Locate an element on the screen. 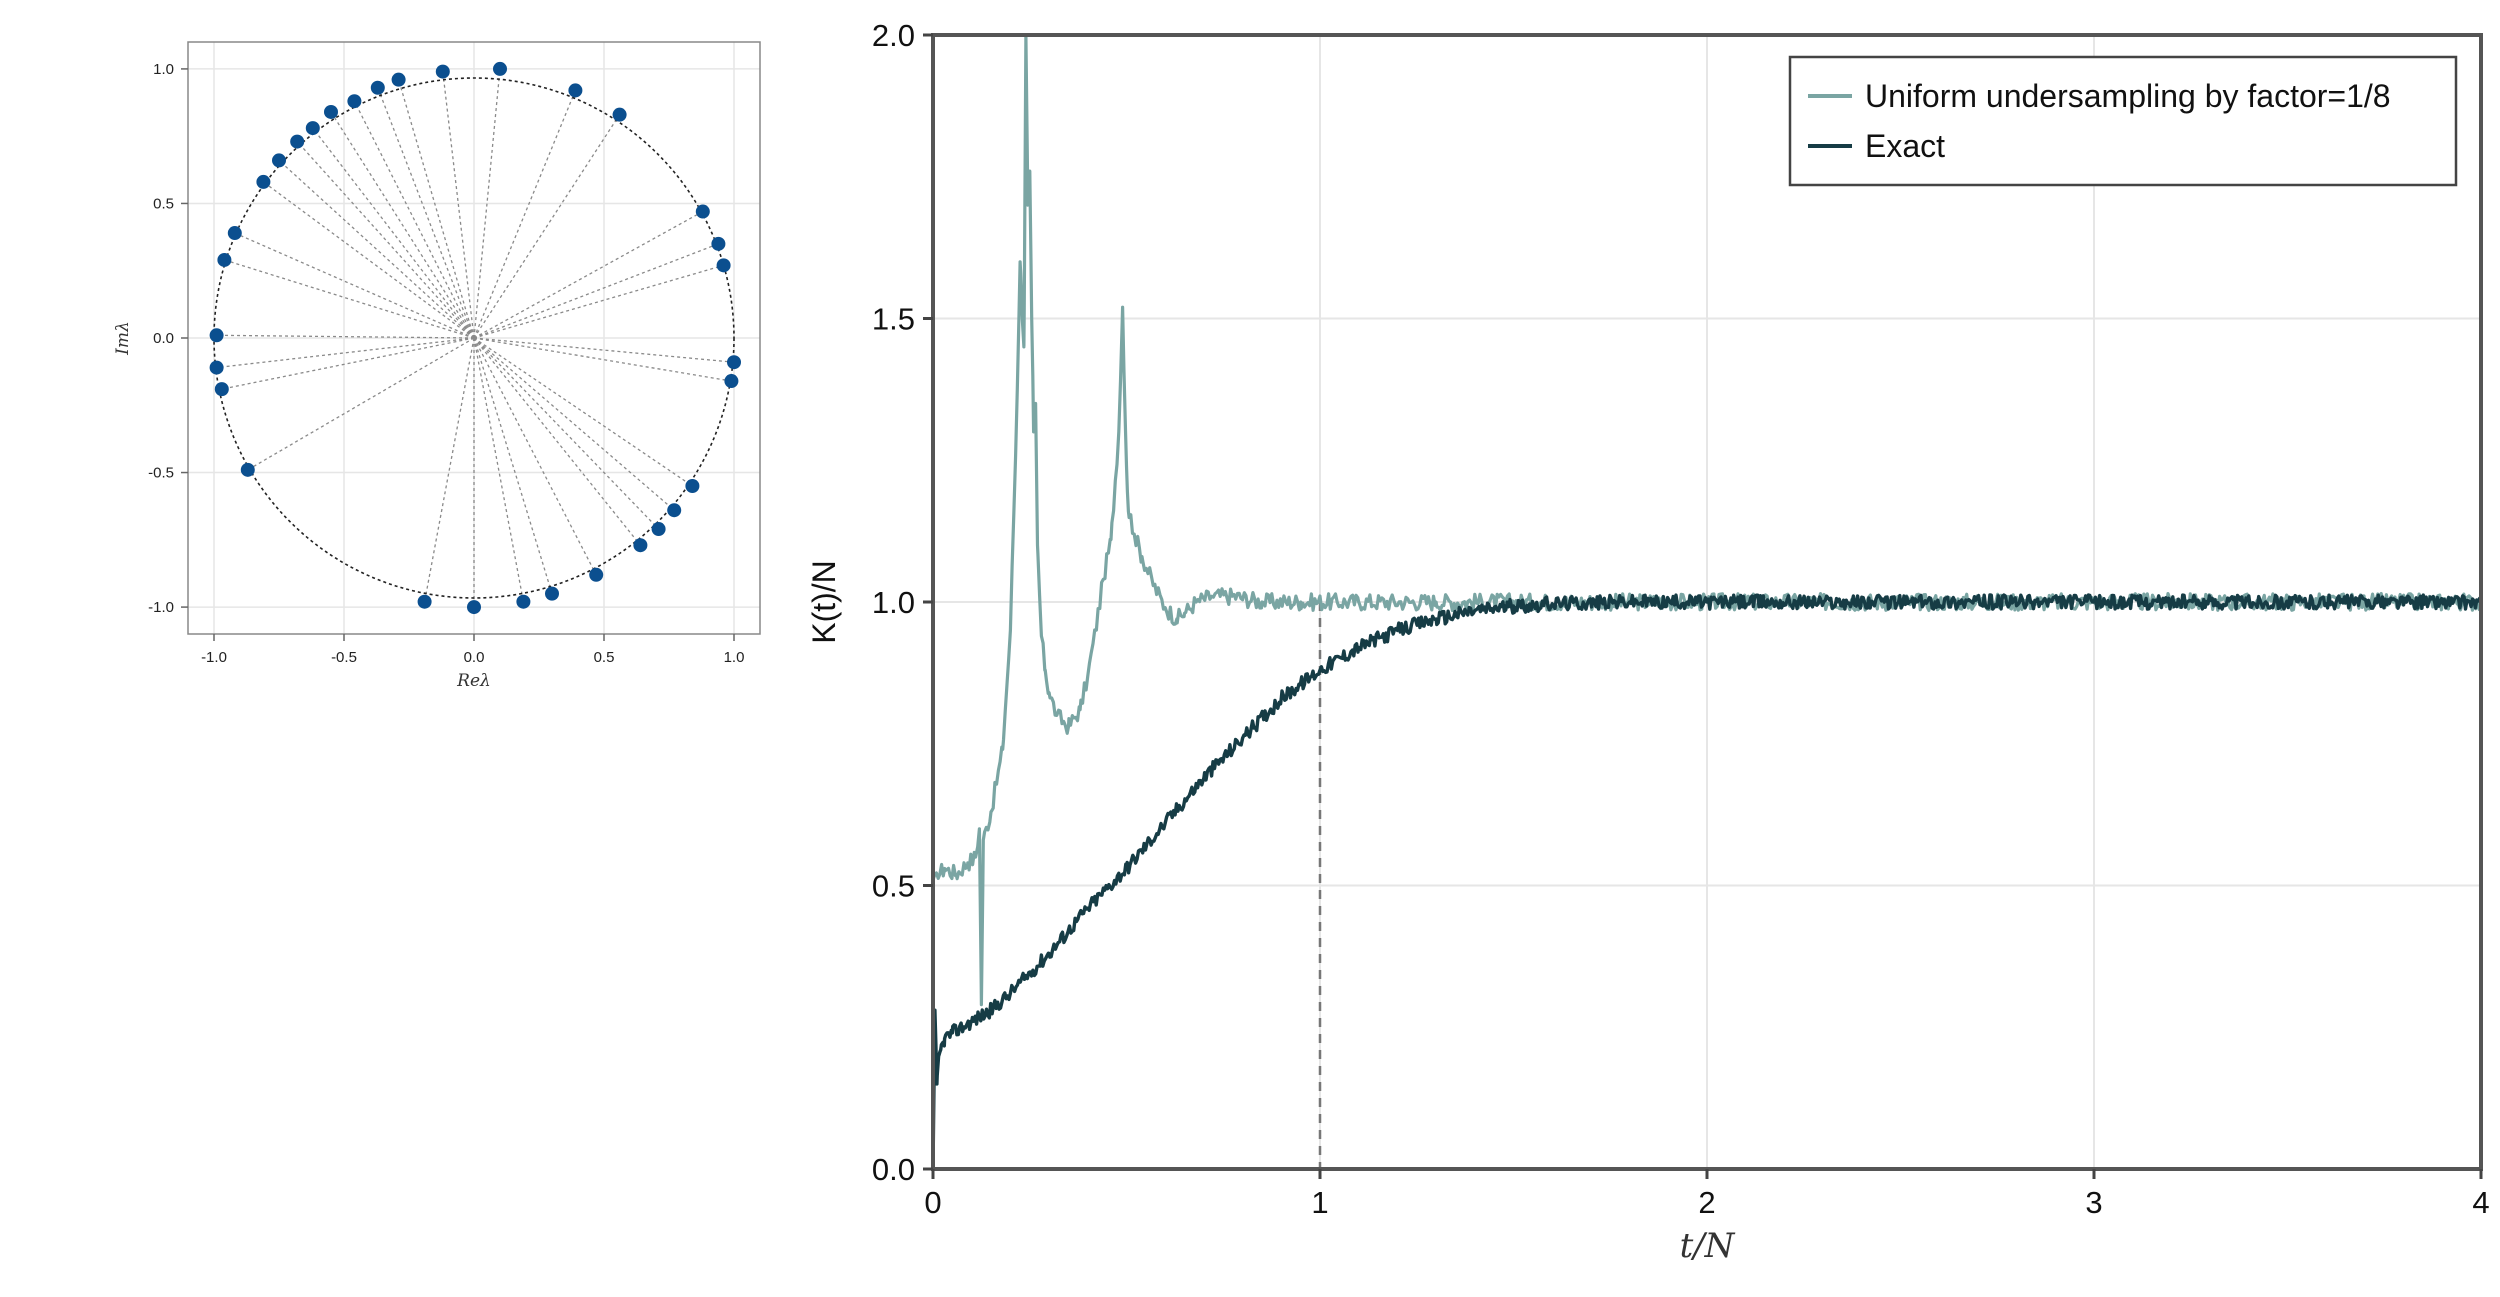  eigenvalue-points is located at coordinates (475, 338).